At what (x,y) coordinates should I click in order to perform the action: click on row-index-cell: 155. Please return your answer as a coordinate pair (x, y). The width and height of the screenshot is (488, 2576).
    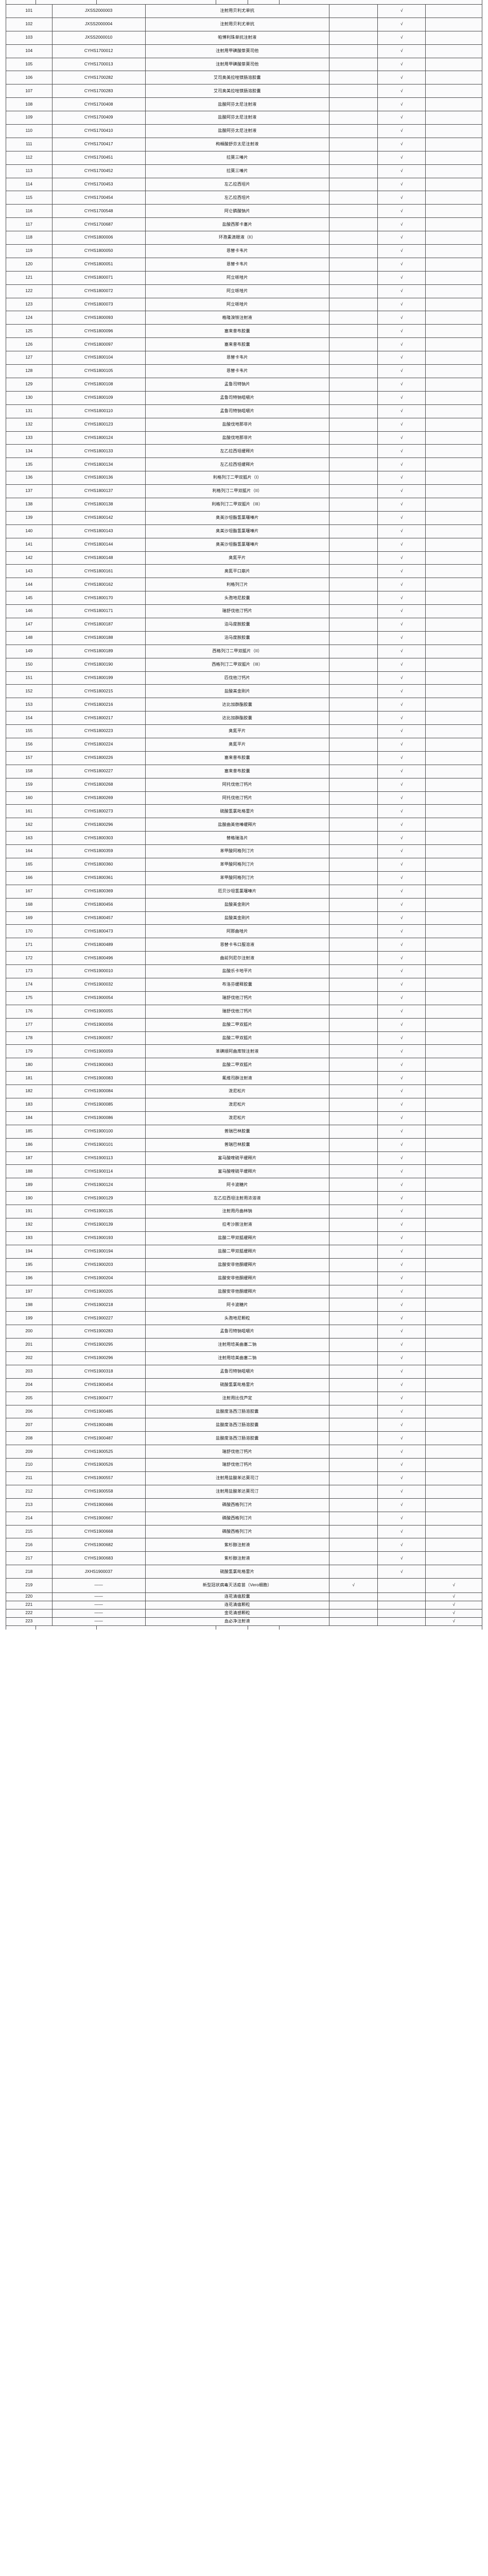
    Looking at the image, I should click on (30, 731).